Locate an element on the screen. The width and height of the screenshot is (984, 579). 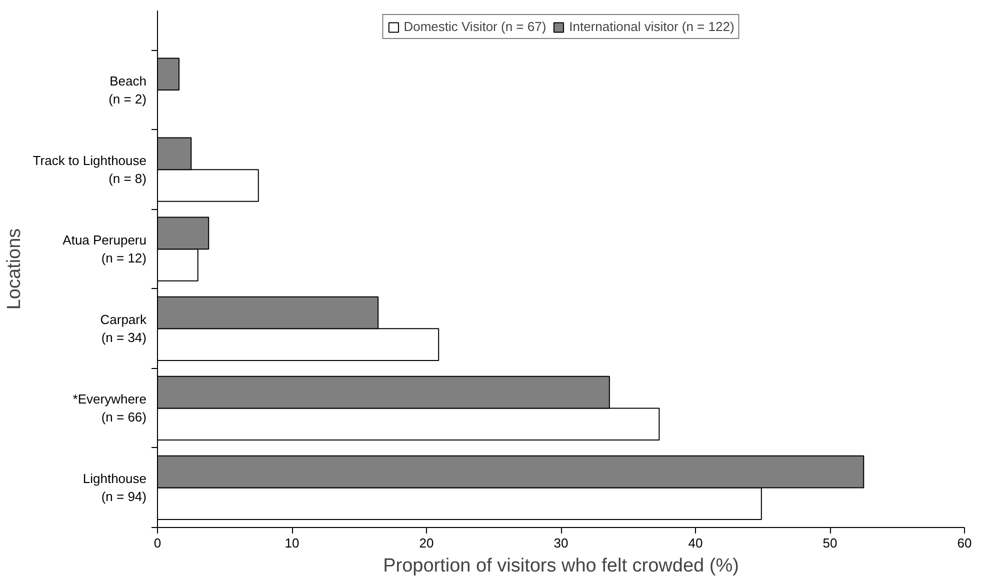
y-tick-label: Beach (n = 2) is located at coordinates (127, 90).